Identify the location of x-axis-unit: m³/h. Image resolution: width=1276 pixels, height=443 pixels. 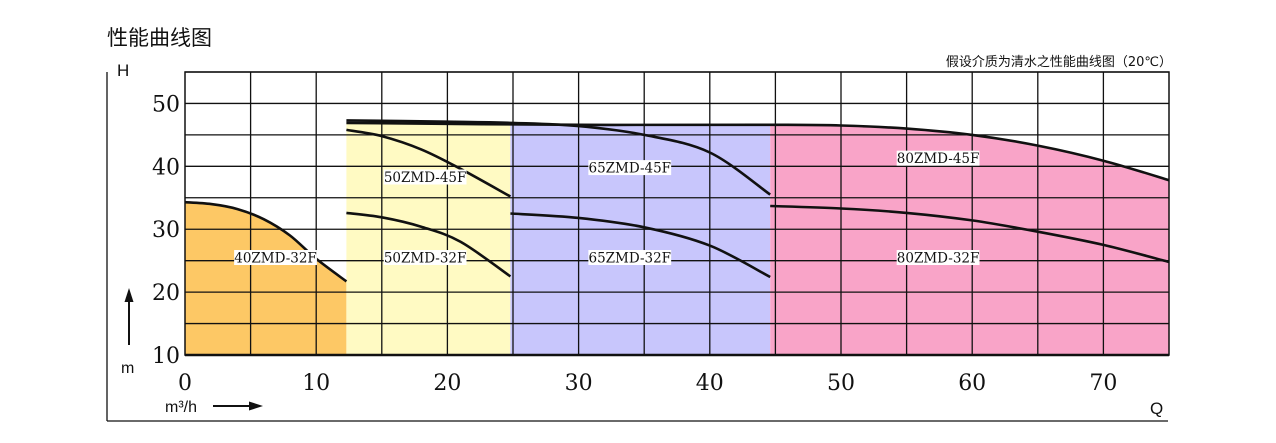
(181, 407).